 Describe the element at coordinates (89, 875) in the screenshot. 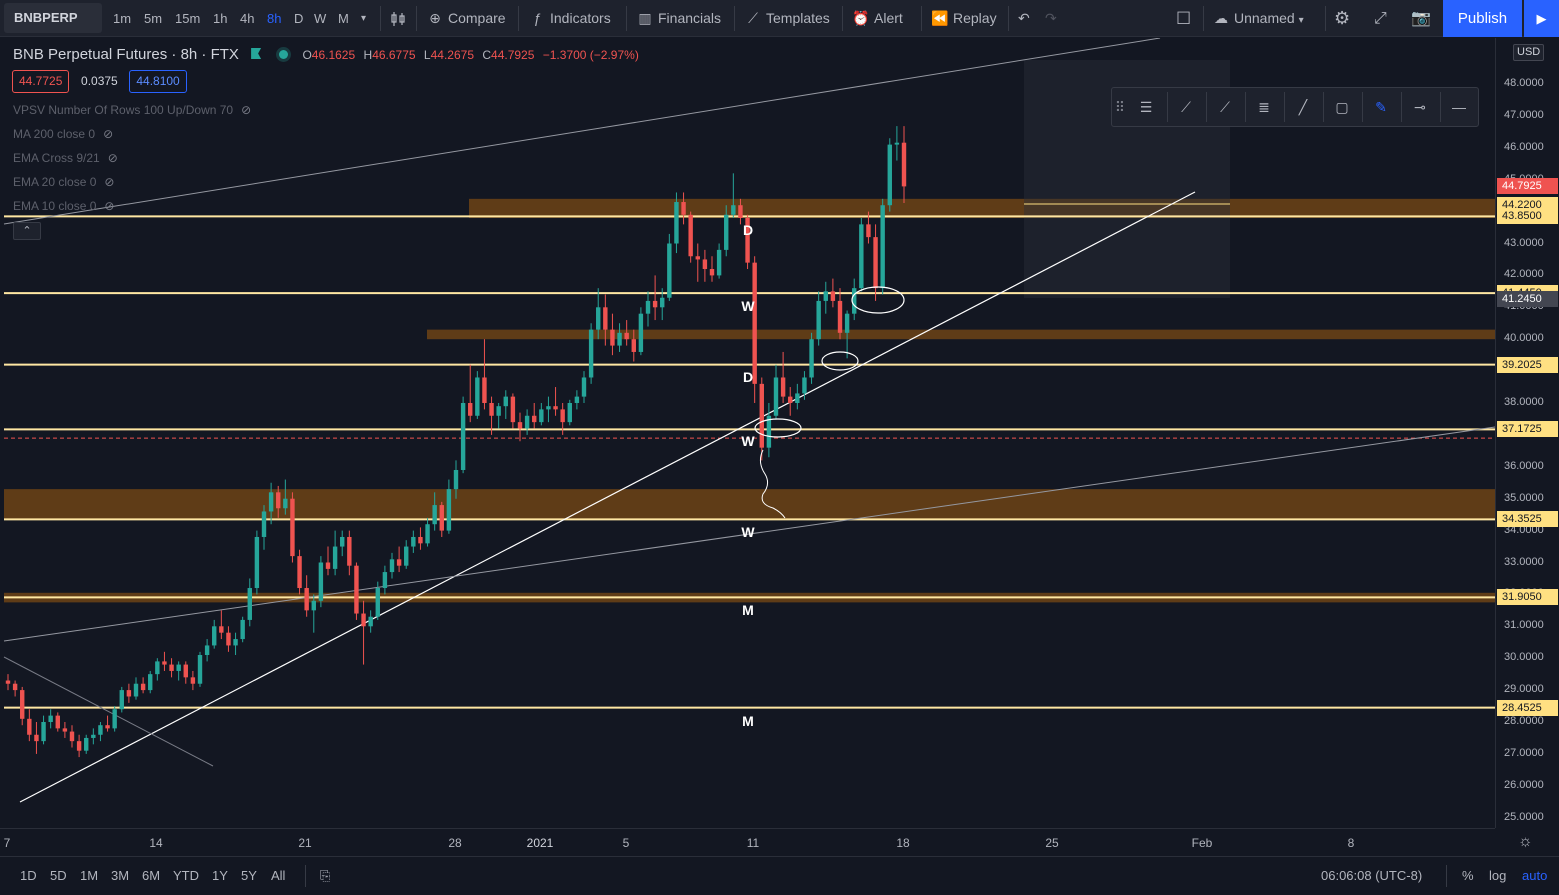

I see `range-1m: 1M` at that location.